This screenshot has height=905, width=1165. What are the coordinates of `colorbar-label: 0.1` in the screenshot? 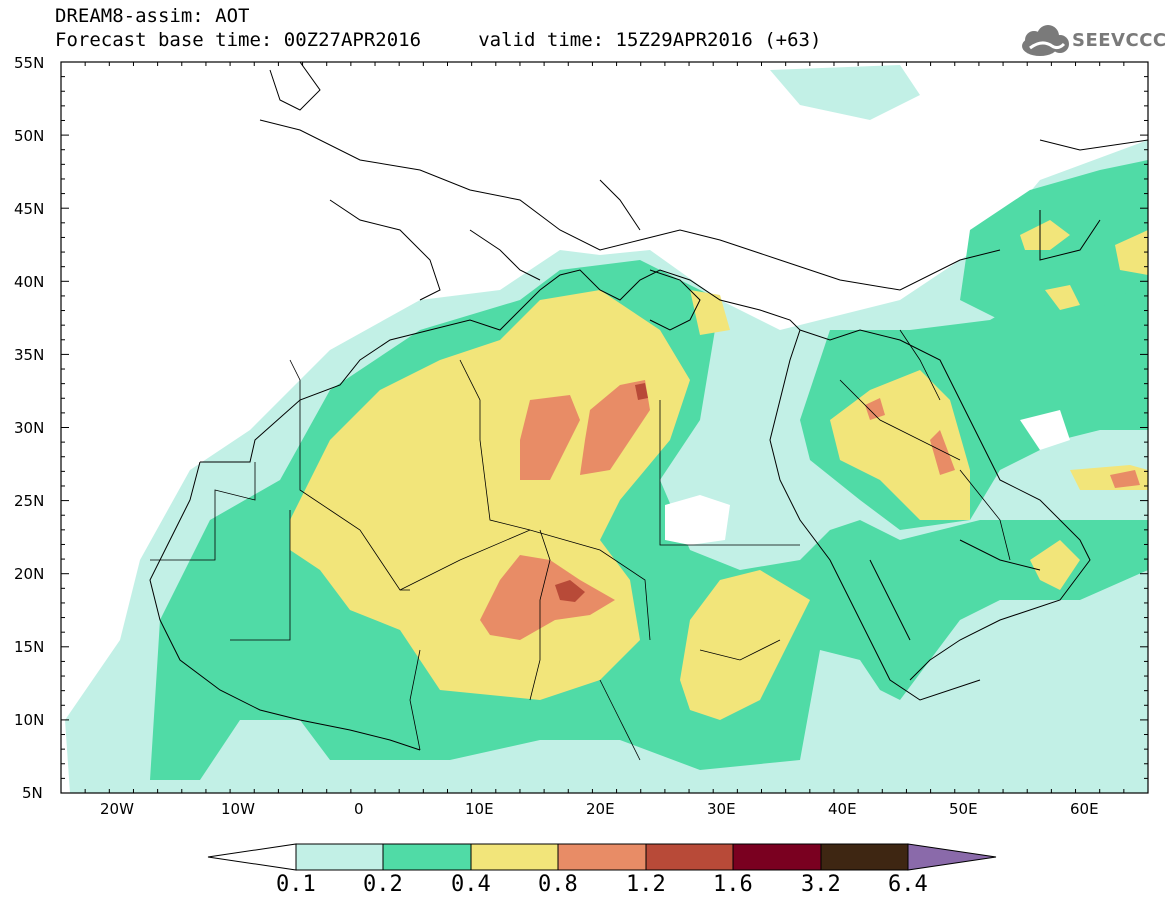 It's located at (296, 884).